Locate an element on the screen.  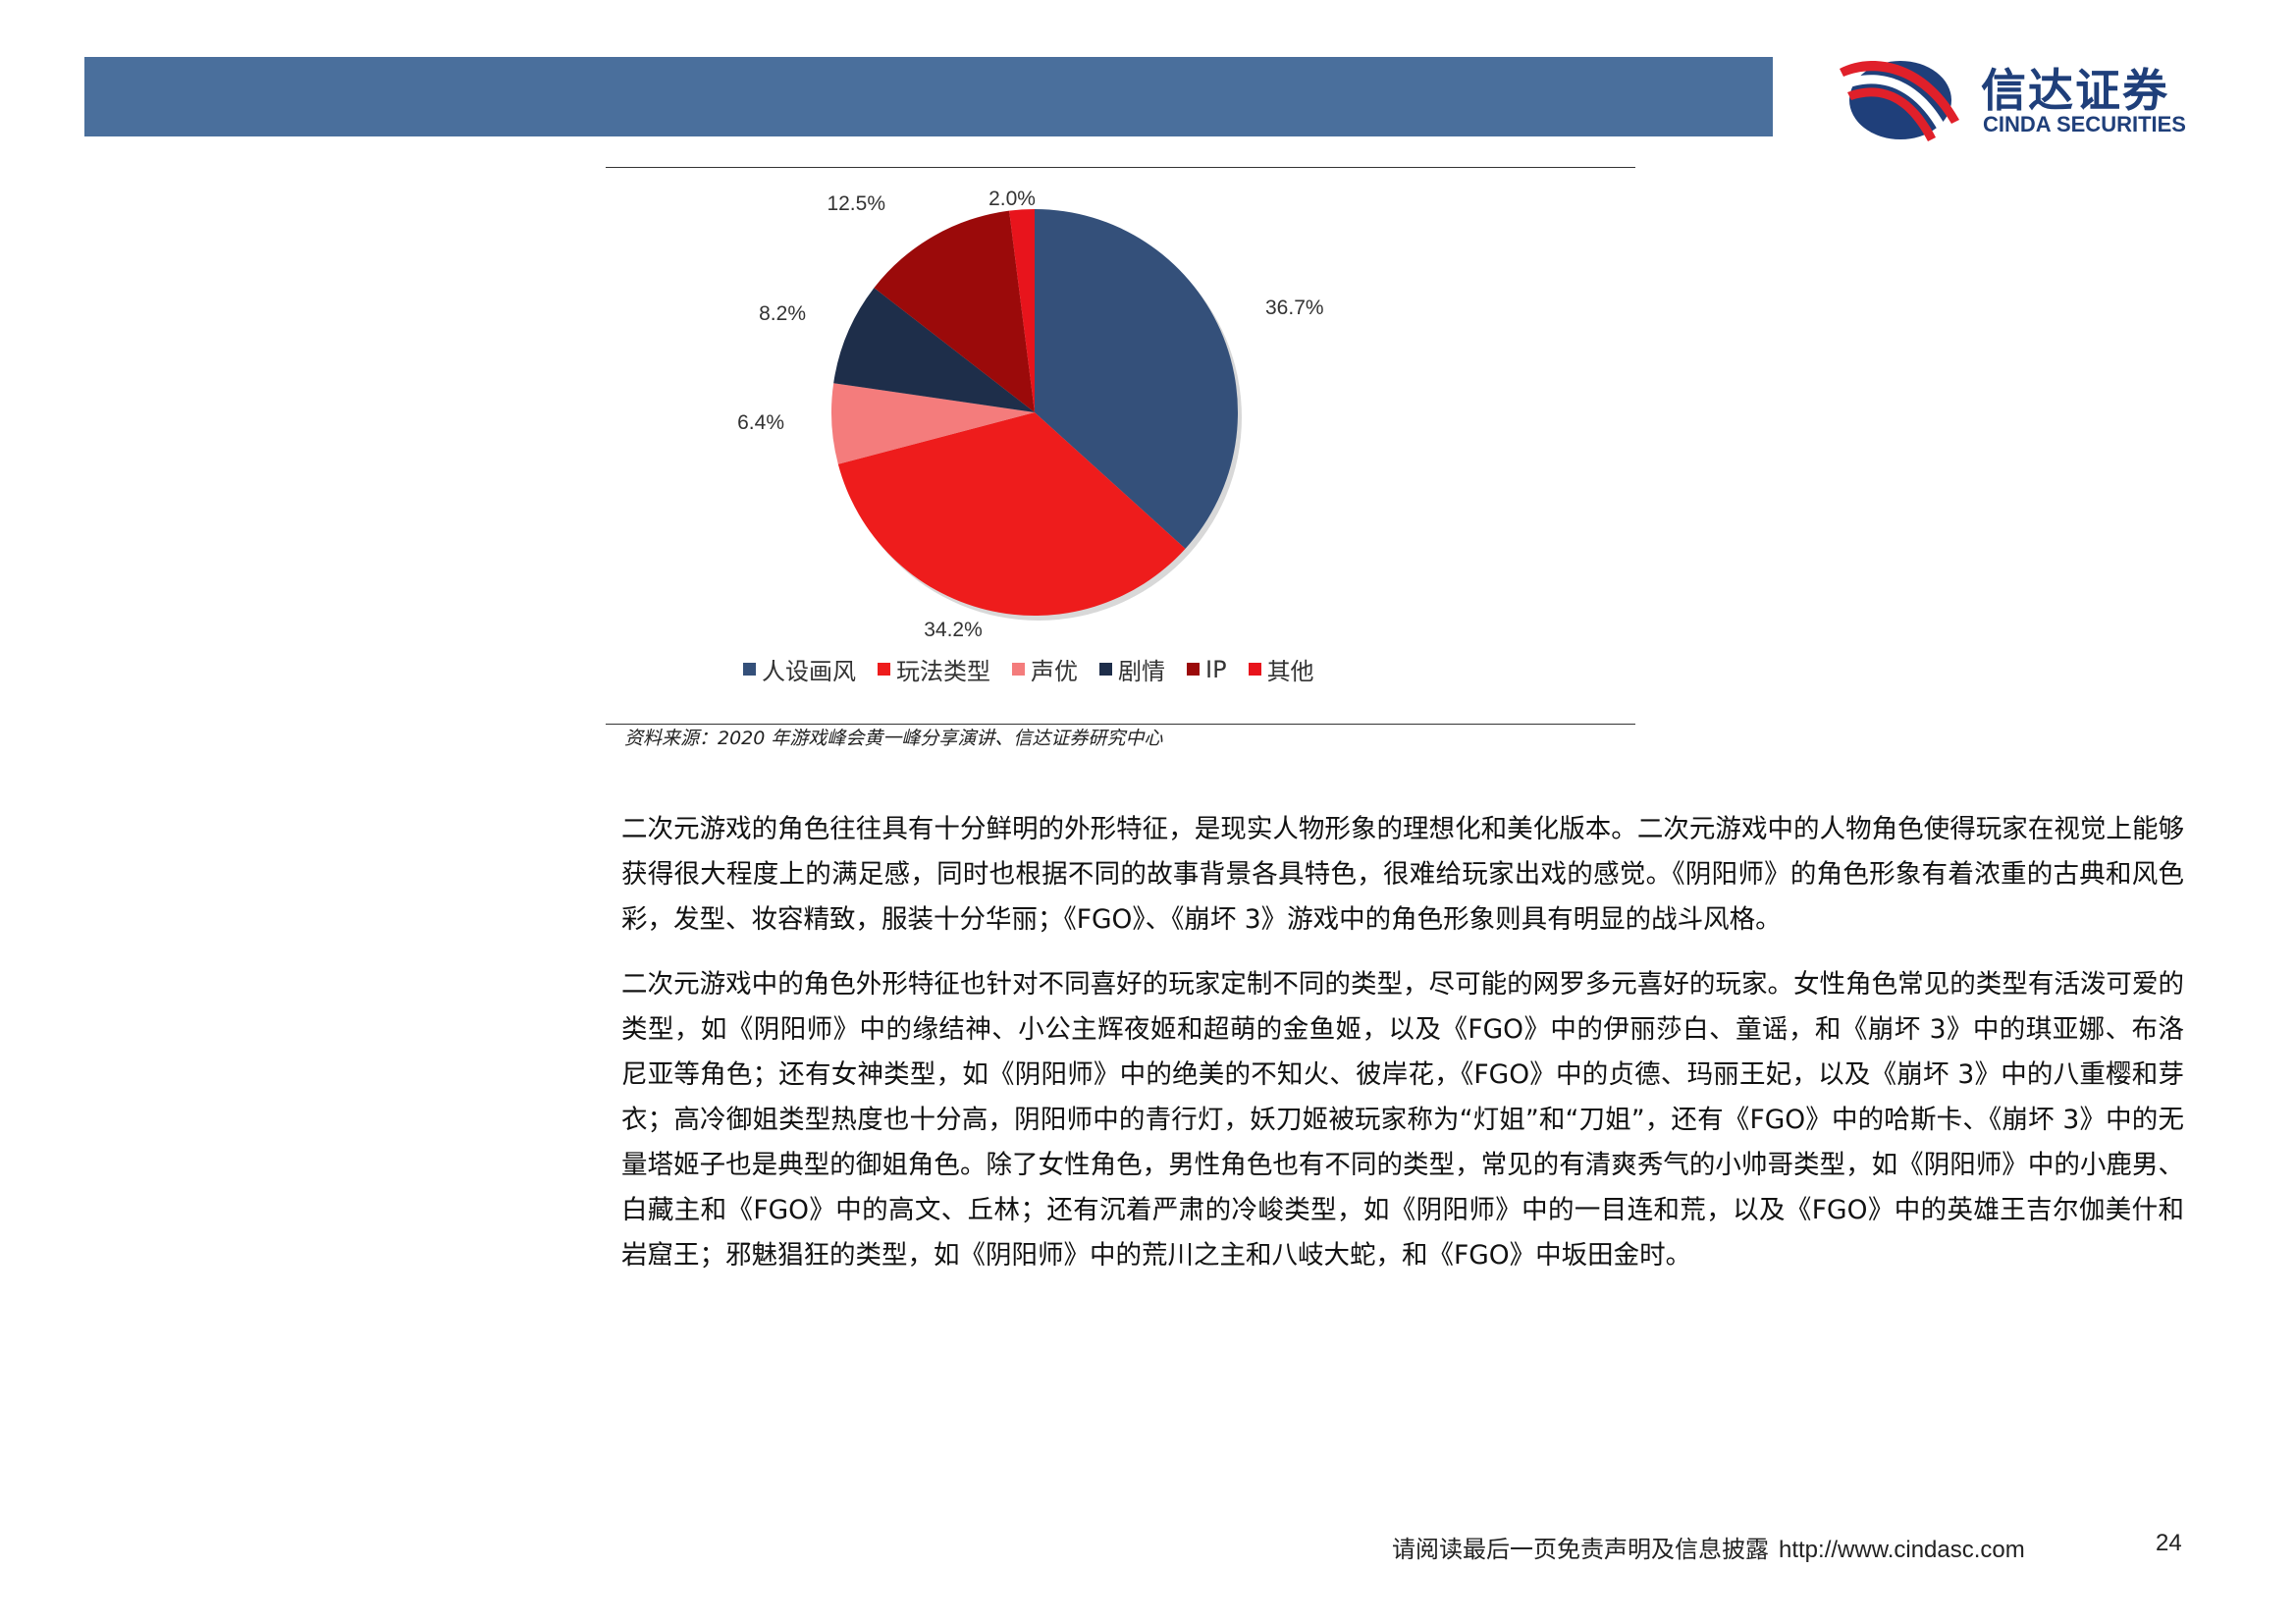
chart-top-rule is located at coordinates (1120, 167).